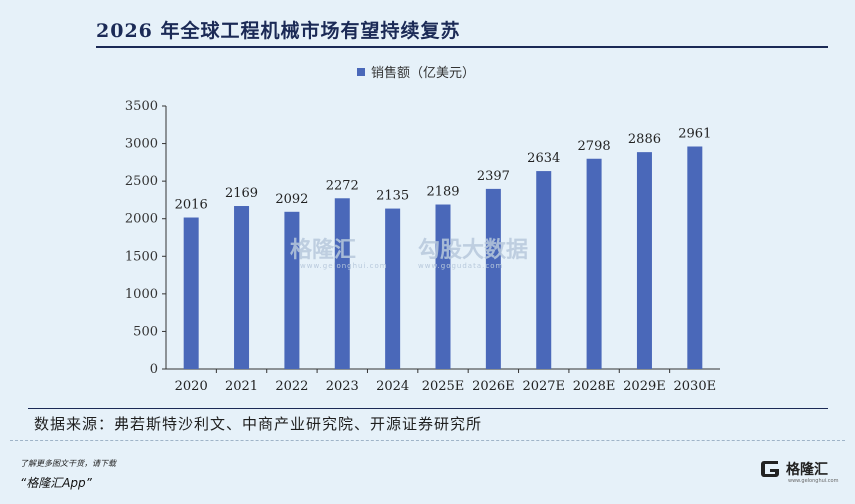  I want to click on x-tick-label: 2027E, so click(543, 386).